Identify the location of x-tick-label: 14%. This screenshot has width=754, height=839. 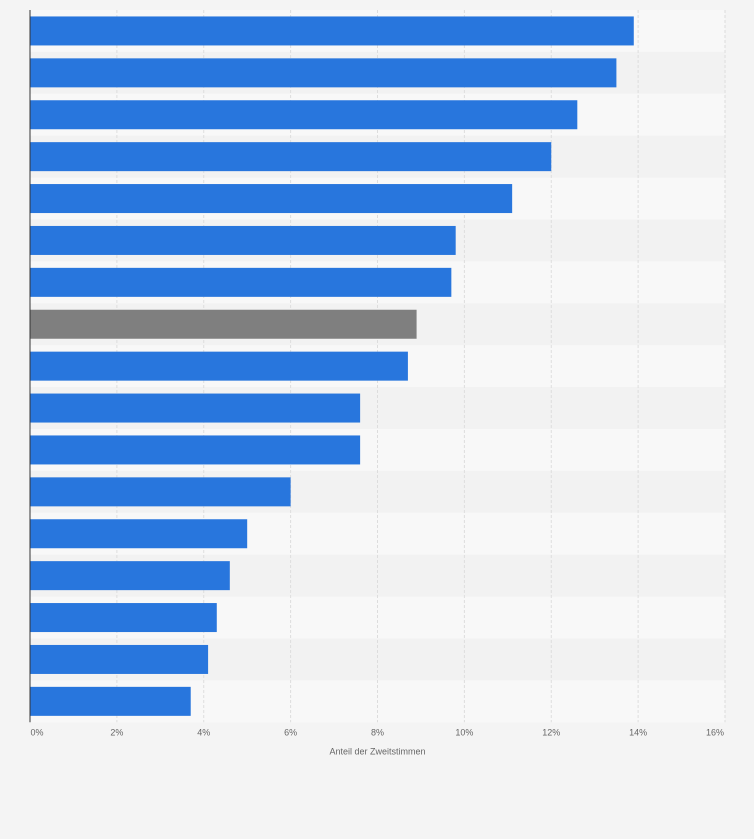
(638, 732).